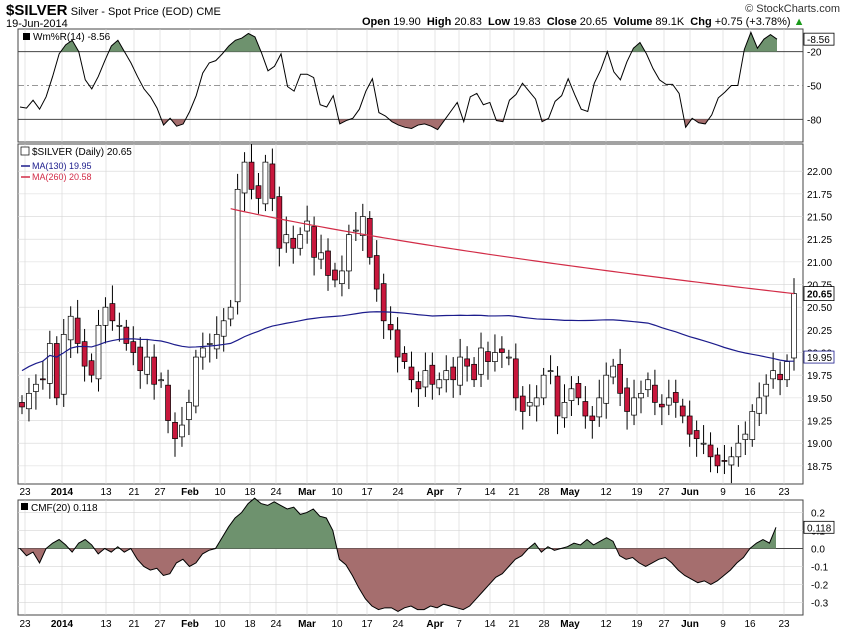 Image resolution: width=850 pixels, height=633 pixels. I want to click on cmf-ytick-5: -0.3, so click(820, 603).